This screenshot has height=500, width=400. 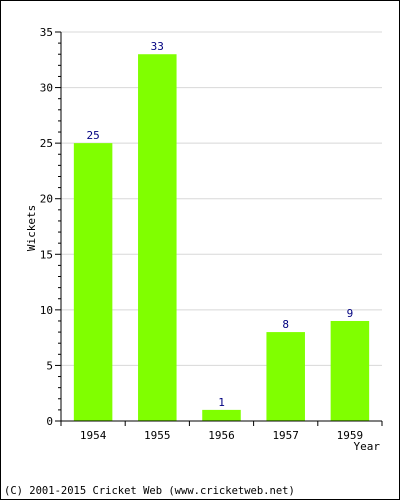 What do you see at coordinates (350, 435) in the screenshot?
I see `x-tick-label: 1959` at bounding box center [350, 435].